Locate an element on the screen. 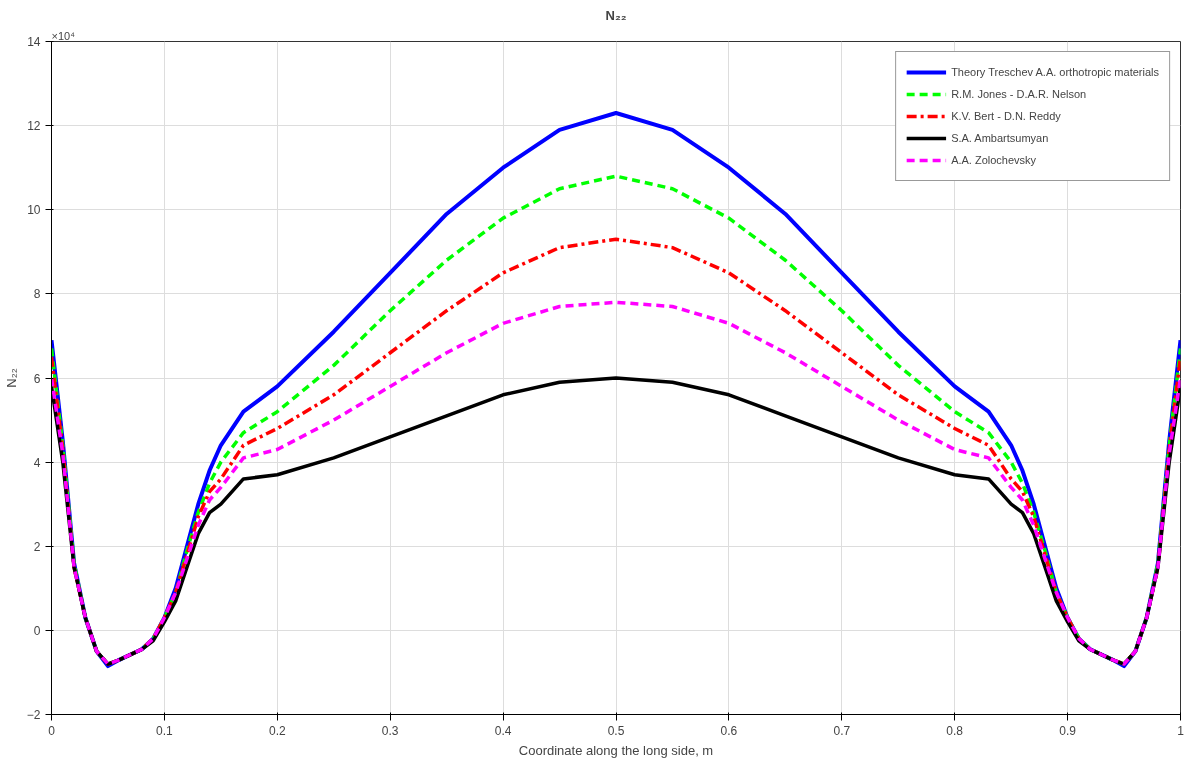 This screenshot has height=769, width=1195. y-axis-title: N₂₂ is located at coordinates (11, 378).